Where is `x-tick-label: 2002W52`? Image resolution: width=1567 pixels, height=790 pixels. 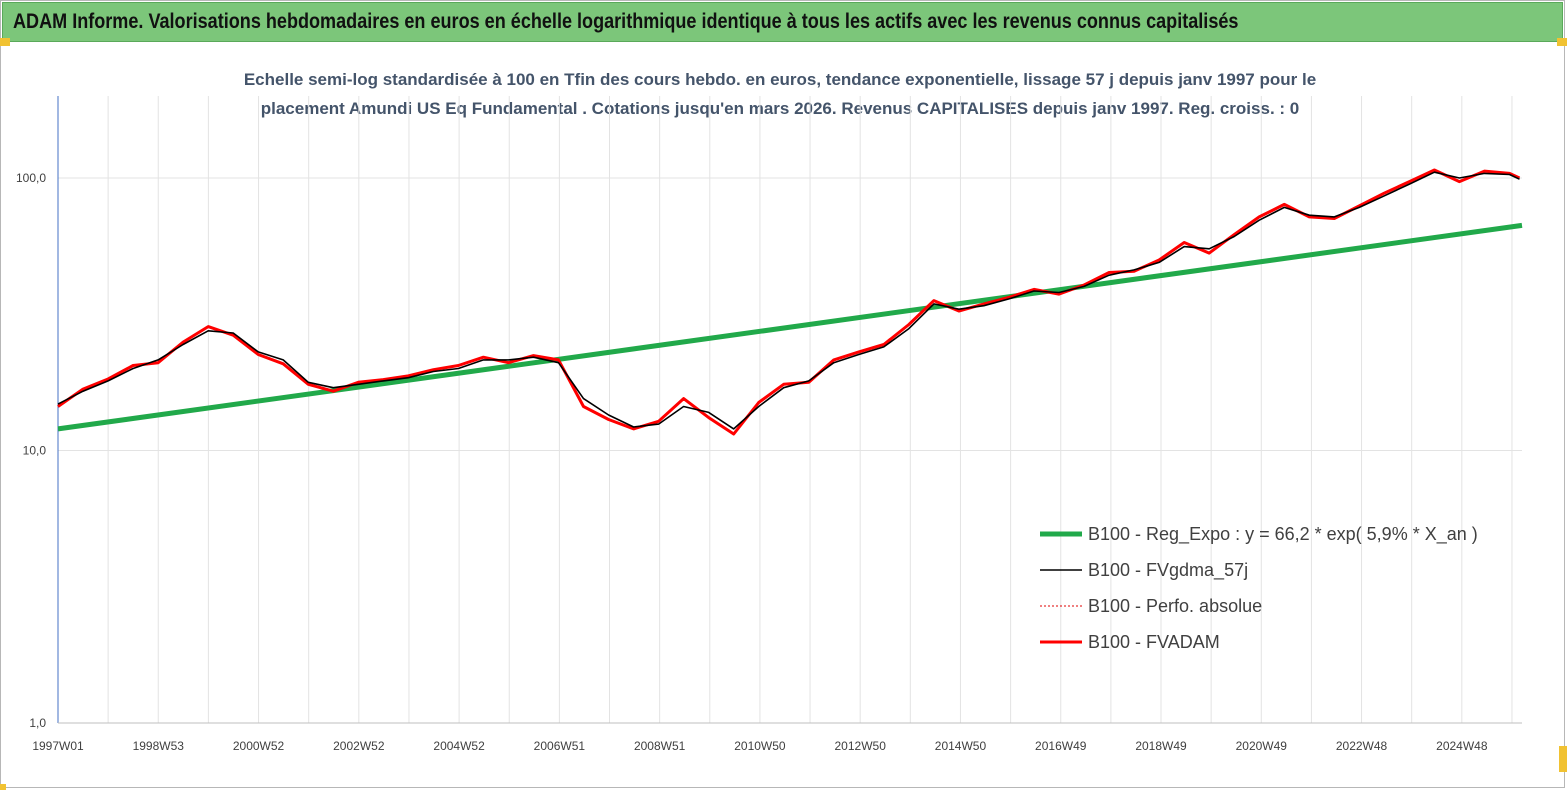
x-tick-label: 2002W52 is located at coordinates (359, 746).